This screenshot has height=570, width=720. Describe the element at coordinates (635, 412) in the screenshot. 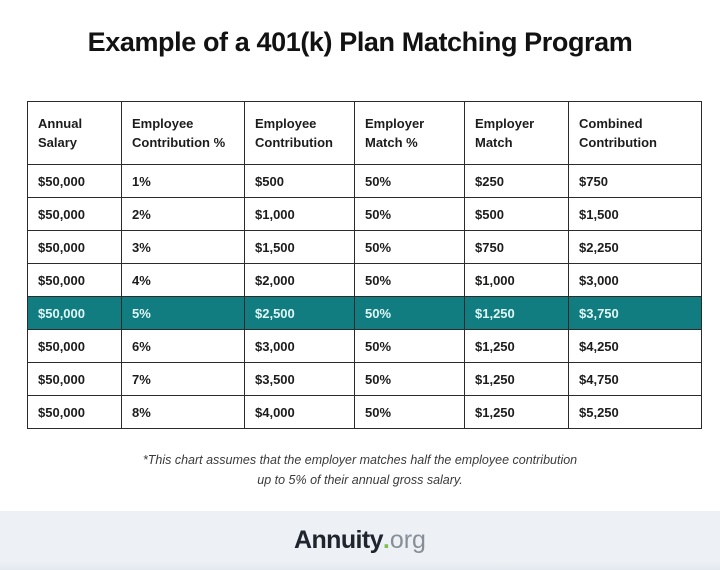

I see `table-cell: $5,250` at that location.